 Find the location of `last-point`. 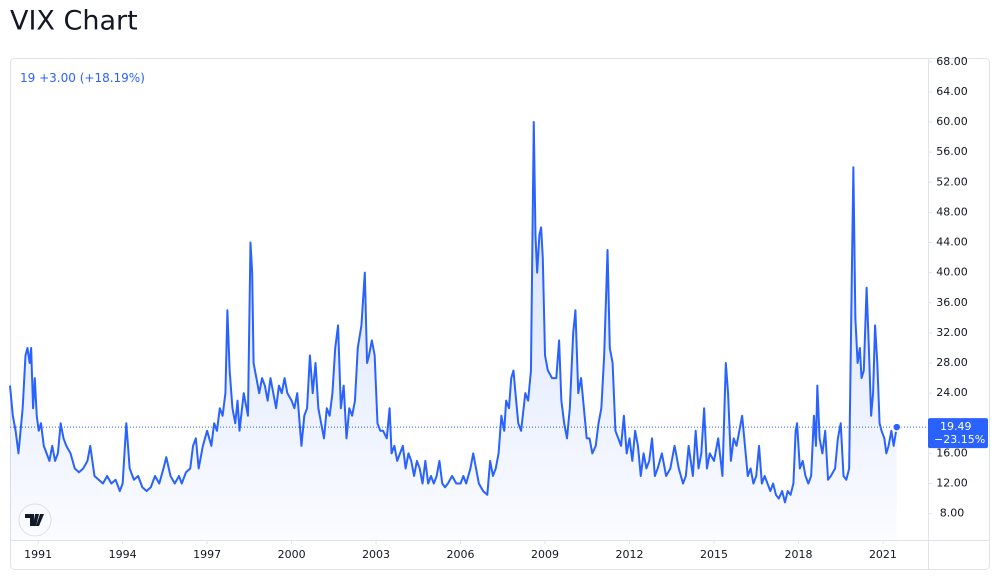

last-point is located at coordinates (896, 427).